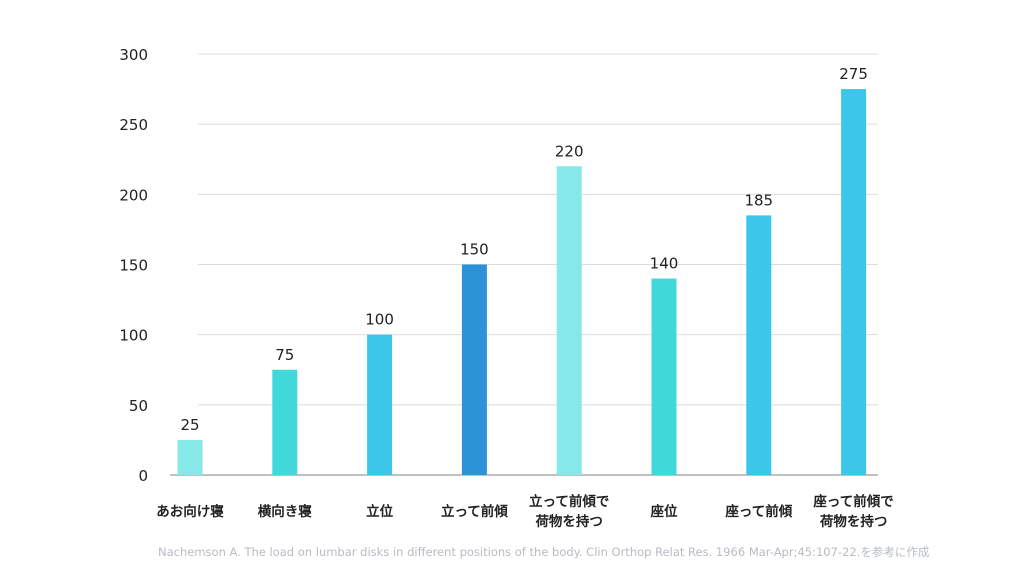  I want to click on data-label: 150, so click(474, 250).